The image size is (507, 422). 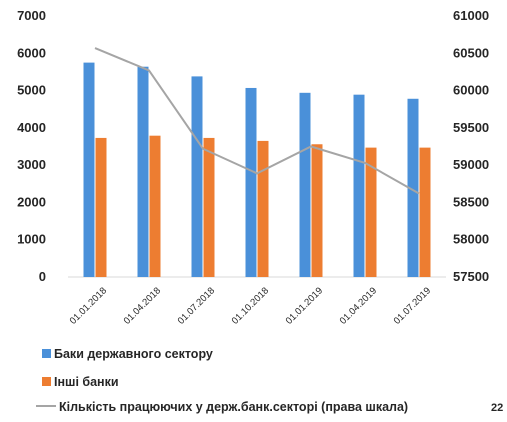 I want to click on legend-swatch-other-banks, so click(x=46, y=381).